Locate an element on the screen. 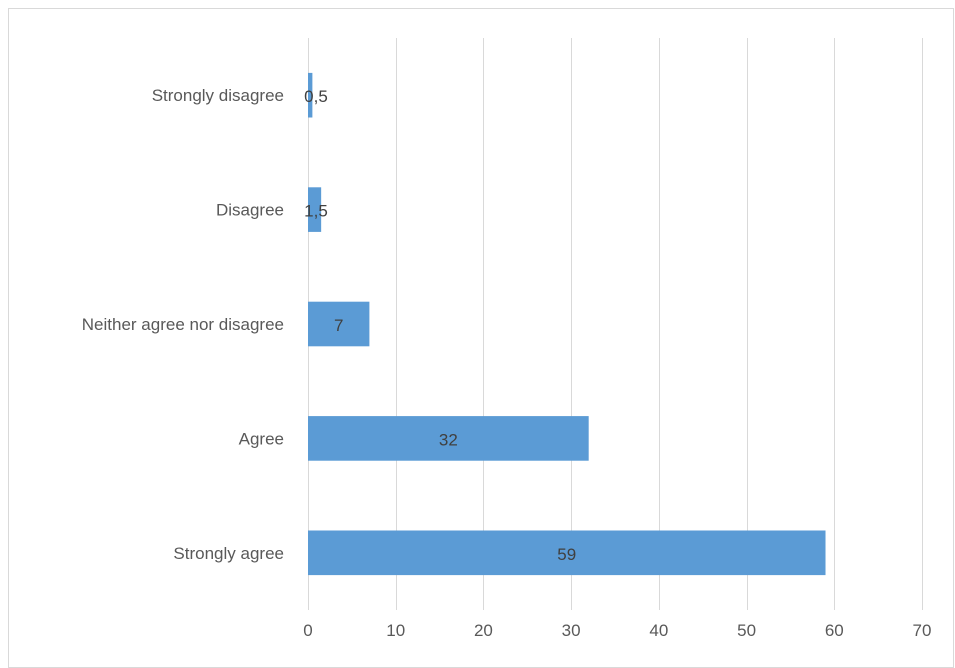 The height and width of the screenshot is (668, 955). bar-strongly-disagree is located at coordinates (310, 95).